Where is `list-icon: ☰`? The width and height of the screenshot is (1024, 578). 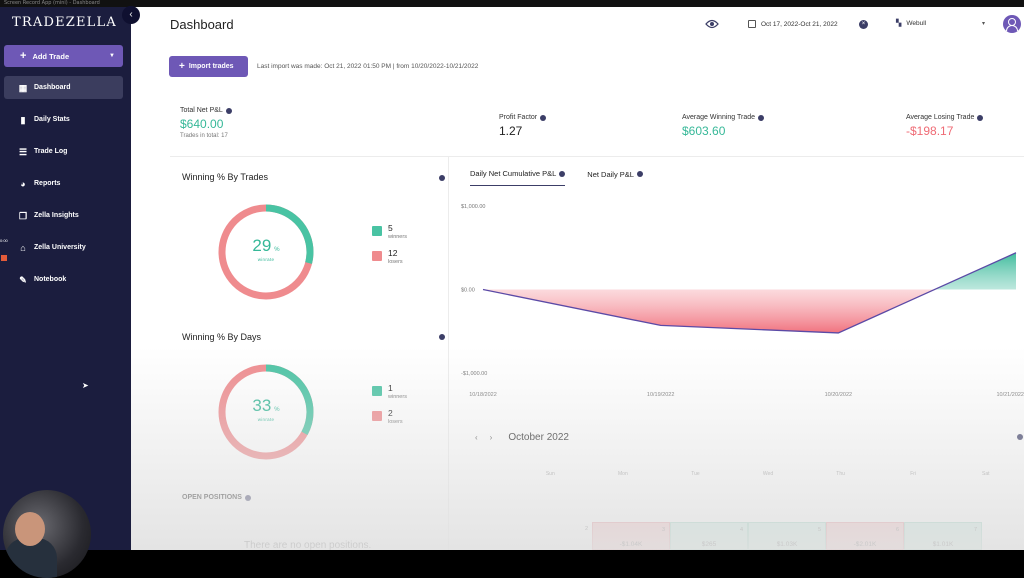
list-icon: ☰ is located at coordinates (23, 151).